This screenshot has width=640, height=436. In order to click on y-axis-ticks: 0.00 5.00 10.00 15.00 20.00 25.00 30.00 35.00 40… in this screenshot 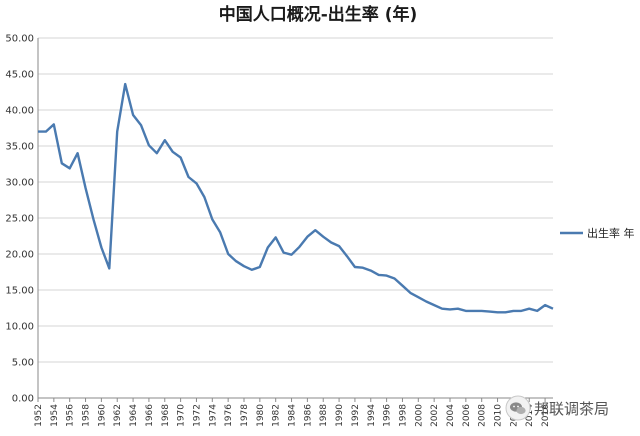, I will do `click(19, 219)`.